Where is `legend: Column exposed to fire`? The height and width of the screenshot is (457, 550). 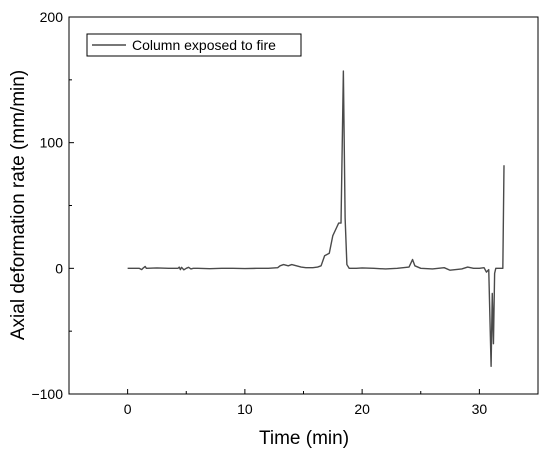 legend: Column exposed to fire is located at coordinates (194, 45).